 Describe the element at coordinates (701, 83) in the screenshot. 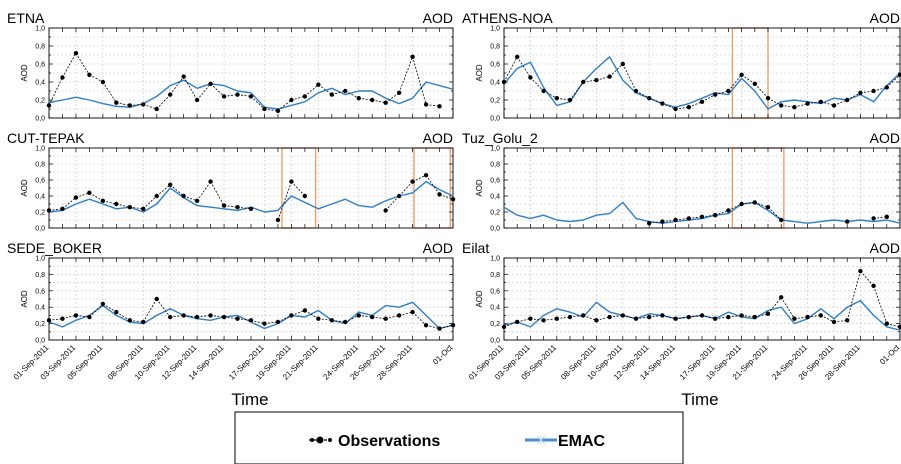

I see `observations-series` at that location.